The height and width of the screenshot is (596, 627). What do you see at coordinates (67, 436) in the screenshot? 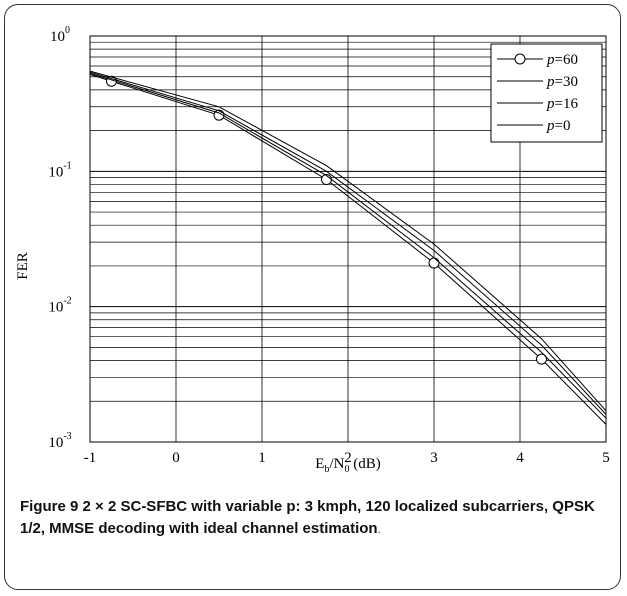
I see `y-tick-exponent: -3` at bounding box center [67, 436].